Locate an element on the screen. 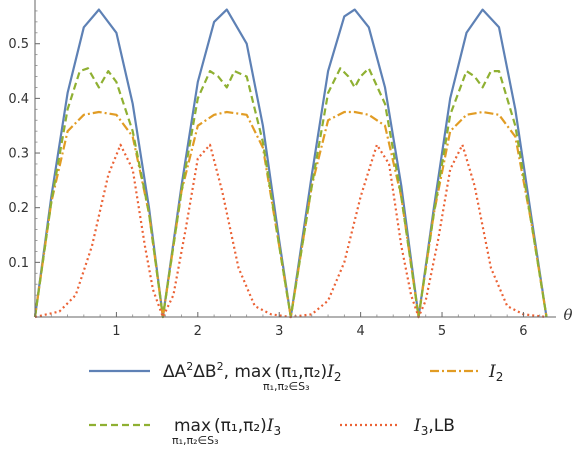 This screenshot has width=584, height=455. legend-item-series-1: ΔA2ΔB2, max (π₁,π₂)I2 π₁,π₂∈S₃ is located at coordinates (215, 376).